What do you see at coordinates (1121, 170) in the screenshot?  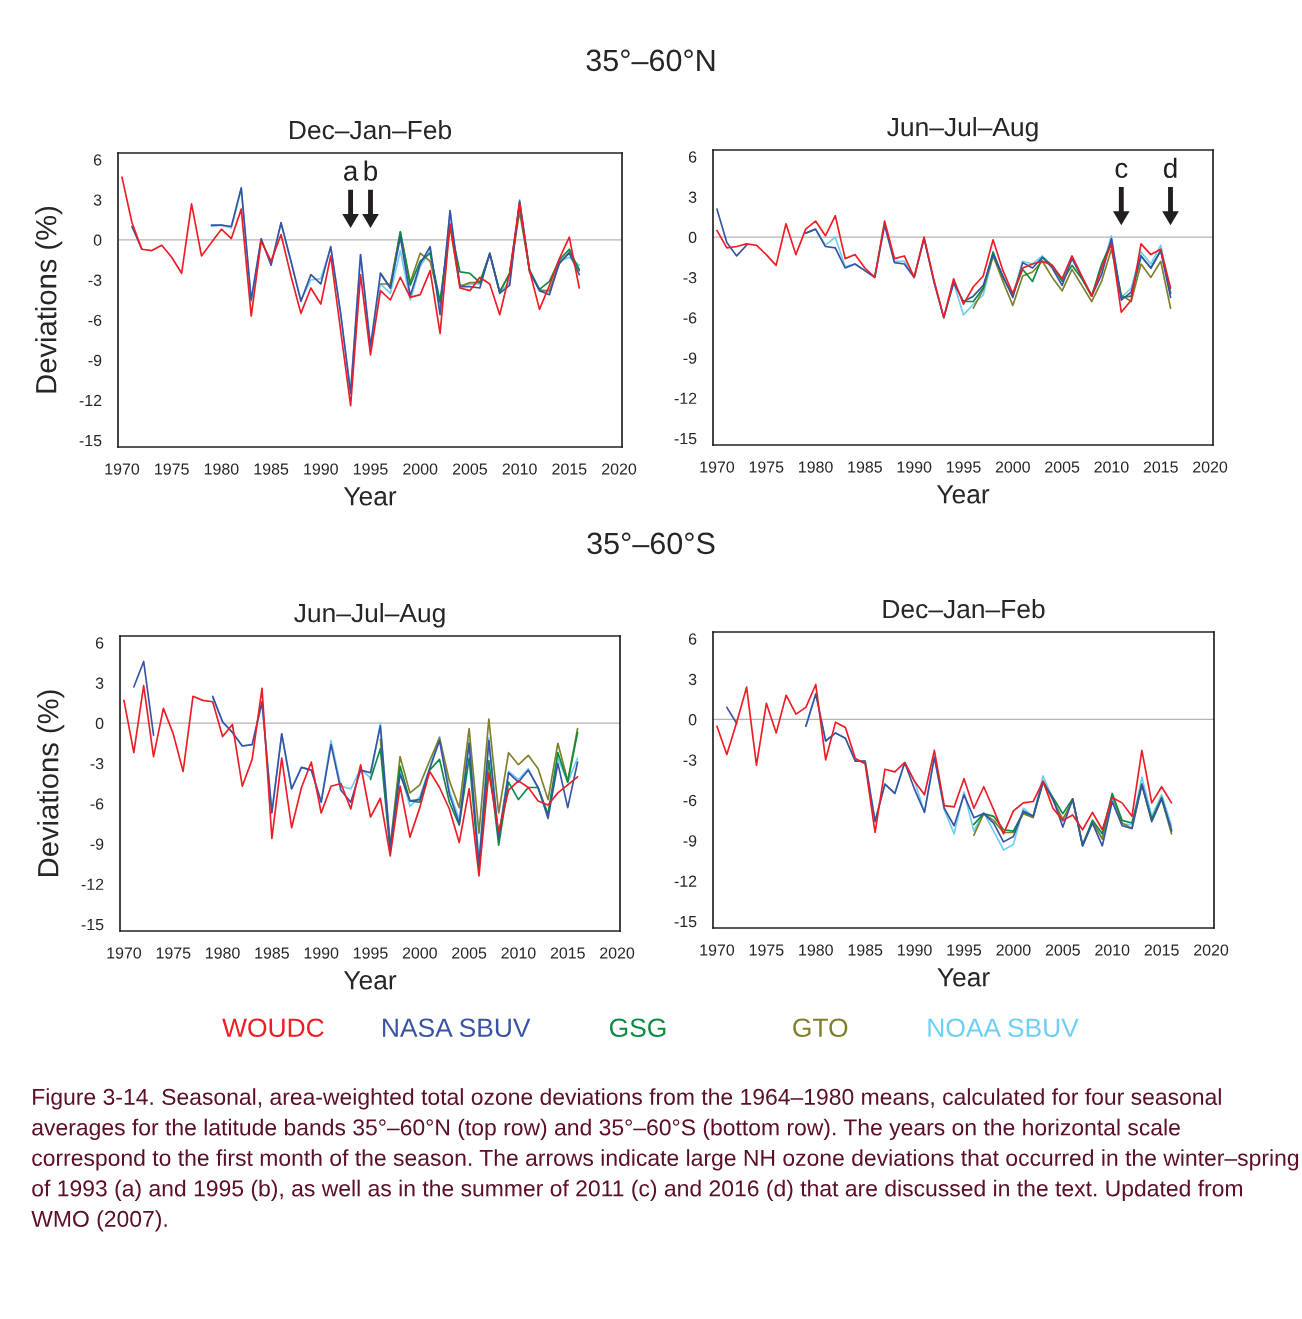 I see `annotation: c` at bounding box center [1121, 170].